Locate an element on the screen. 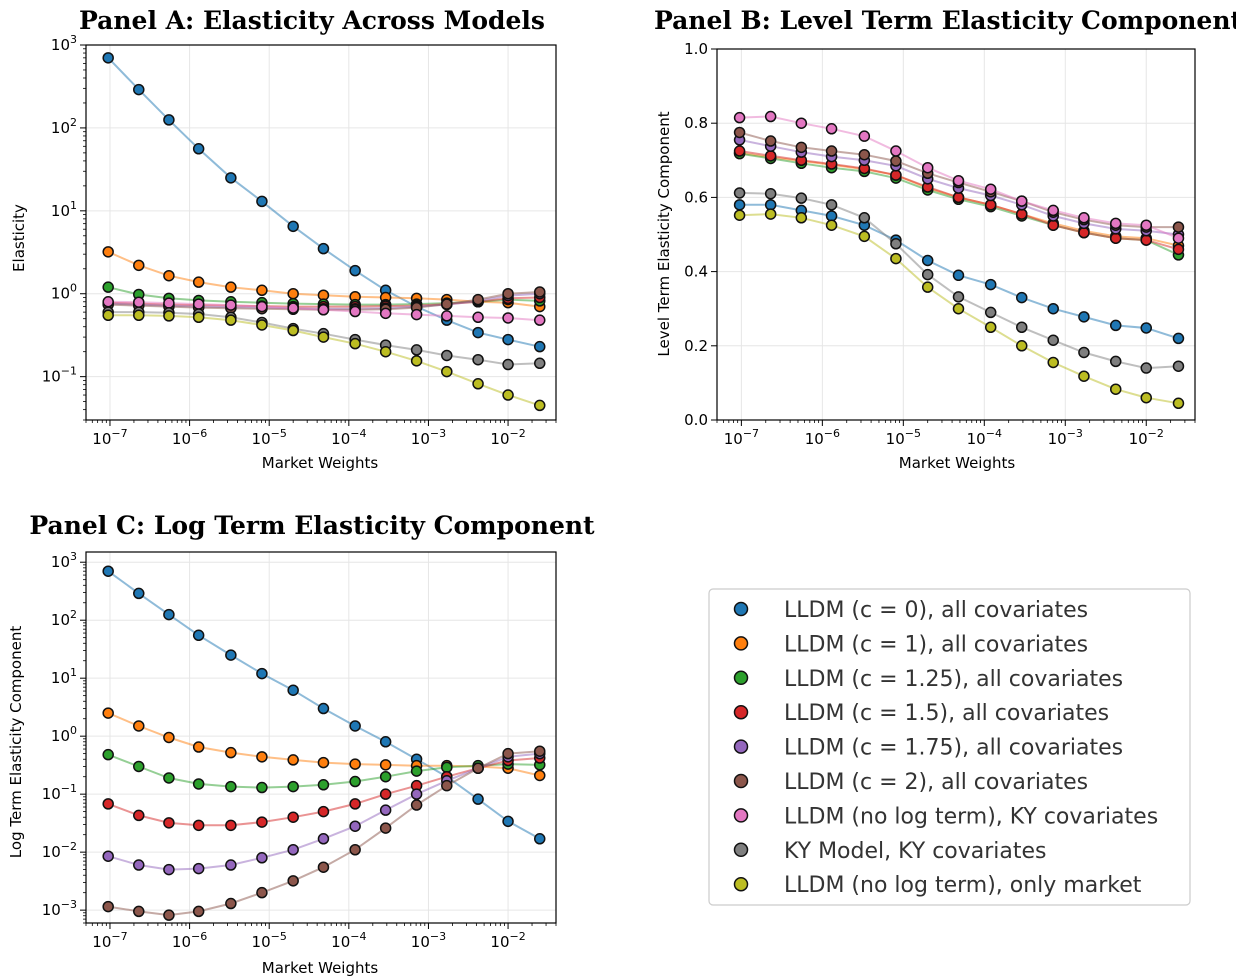 The height and width of the screenshot is (979, 1236). y-tick-label: 10¹ is located at coordinates (64, 209).